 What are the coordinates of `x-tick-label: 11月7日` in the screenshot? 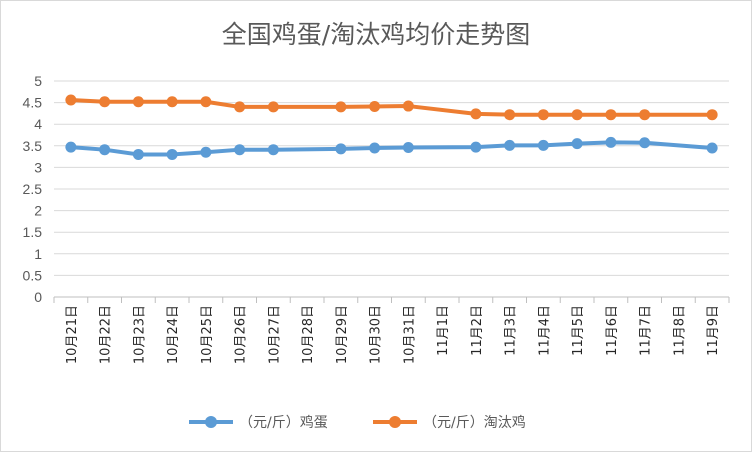 It's located at (646, 330).